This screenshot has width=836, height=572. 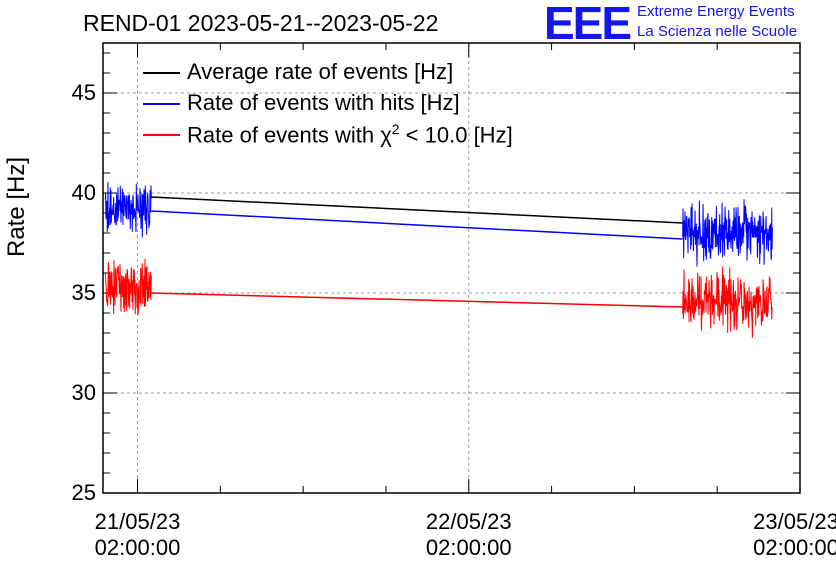 I want to click on logo-line-1: Extreme Energy Events, so click(x=716, y=11).